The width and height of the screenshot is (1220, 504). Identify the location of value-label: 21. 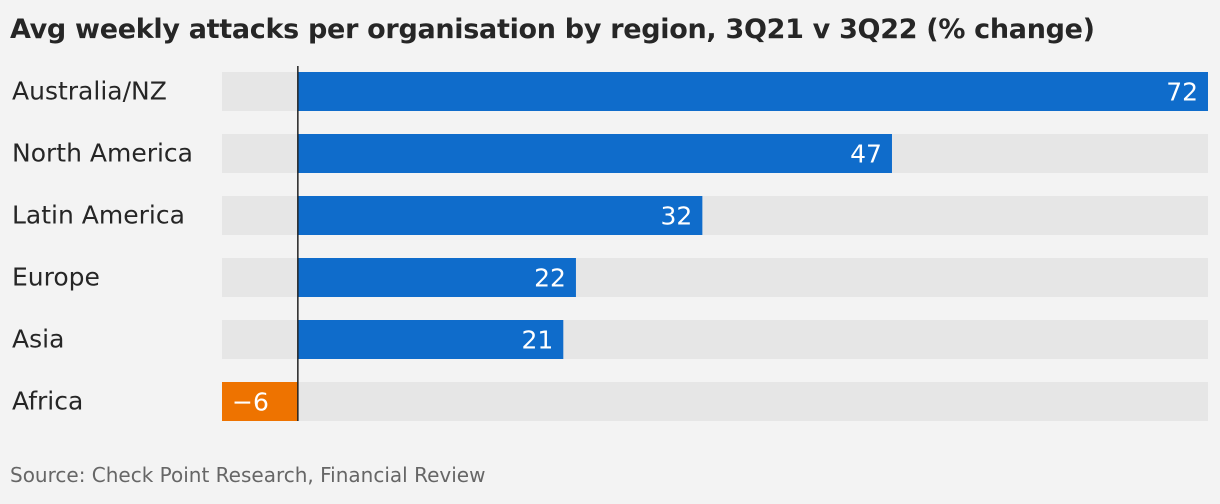
(537, 340).